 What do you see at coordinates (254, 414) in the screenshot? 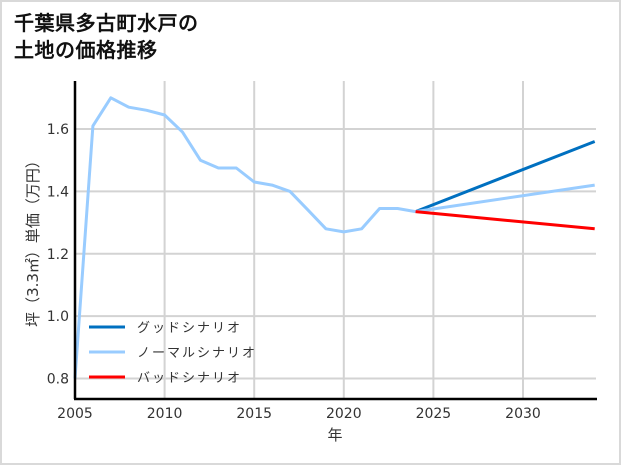
I see `x-tick-label: 2015` at bounding box center [254, 414].